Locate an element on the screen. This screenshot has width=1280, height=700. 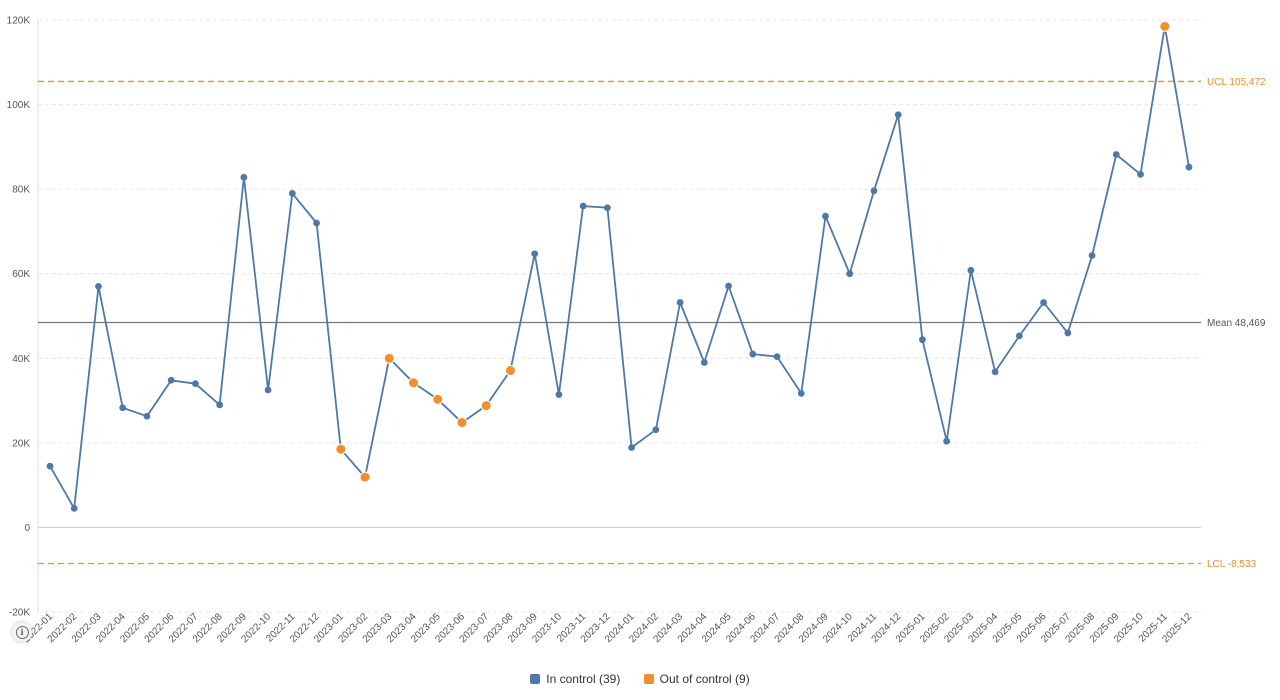
legend-swatch-out-of-control is located at coordinates (649, 679).